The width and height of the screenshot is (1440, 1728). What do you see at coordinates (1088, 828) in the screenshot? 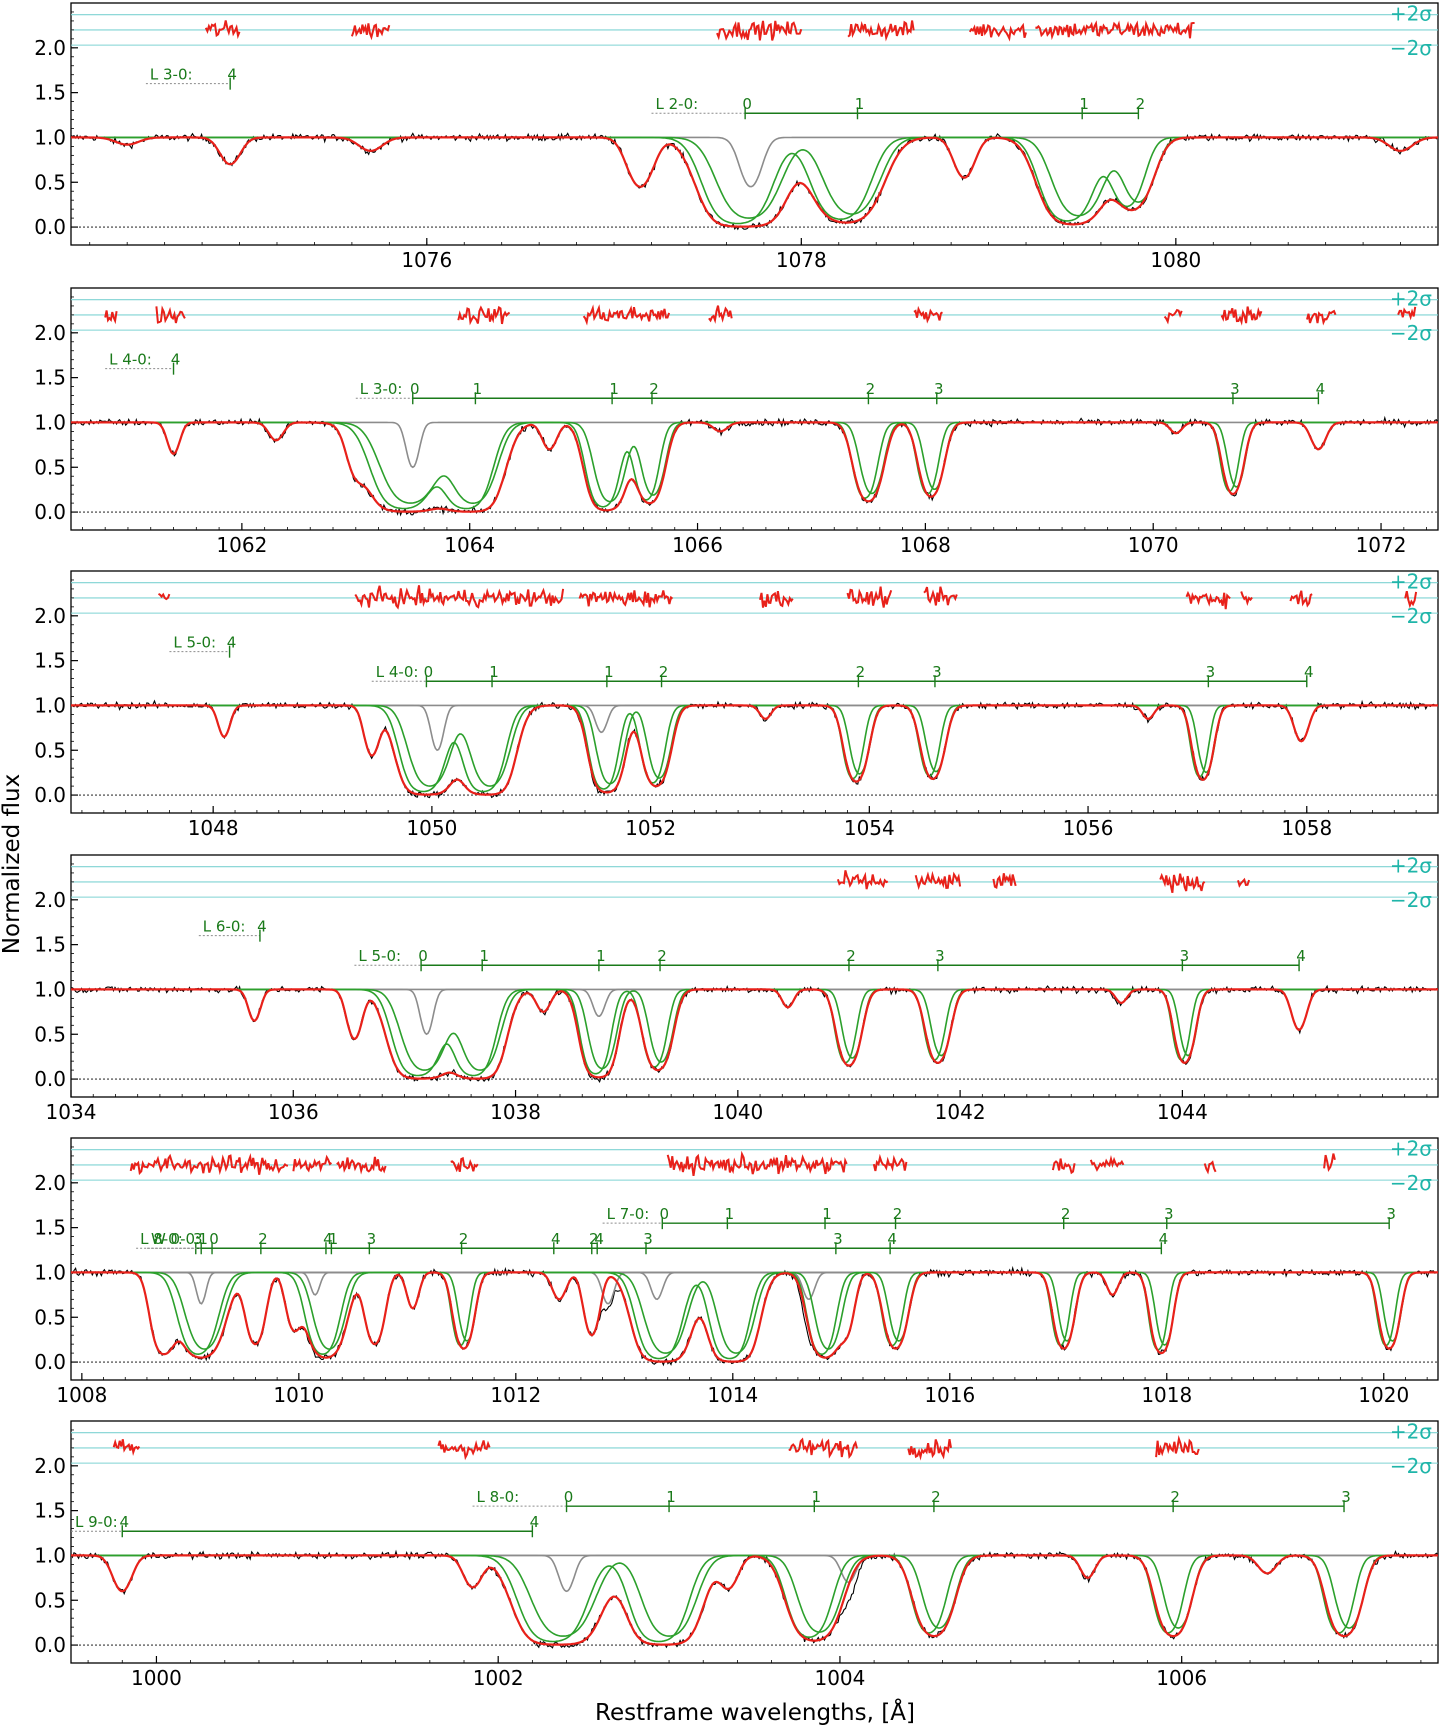
I see `x-tick-label: 1056` at bounding box center [1088, 828].